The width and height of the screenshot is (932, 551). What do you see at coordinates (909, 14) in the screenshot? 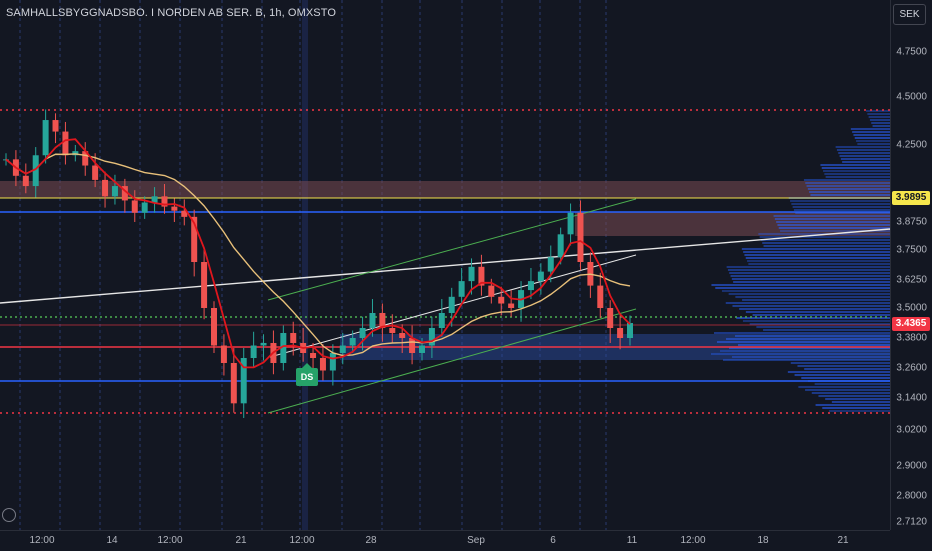
I see `currency-button: SEK` at bounding box center [909, 14].